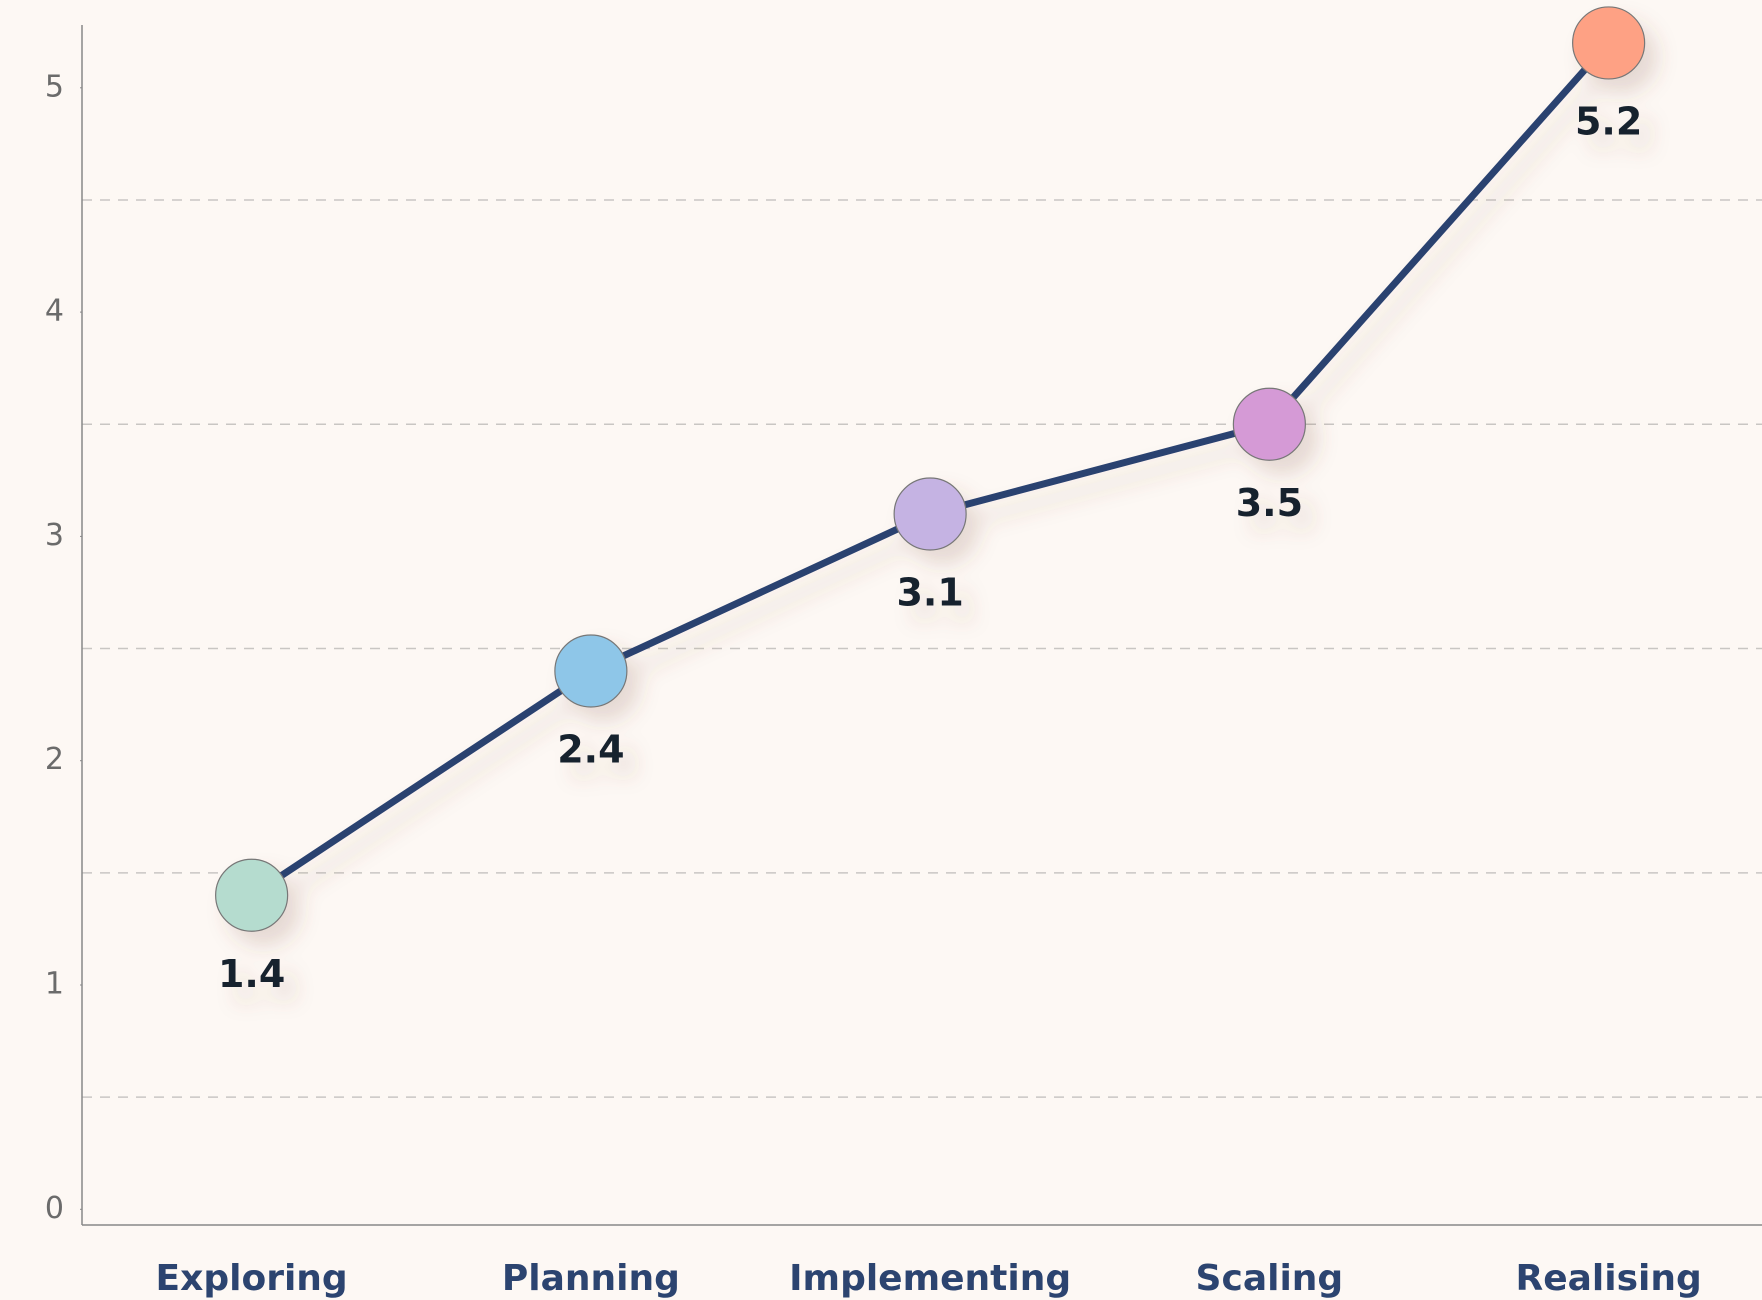 The image size is (1762, 1300). I want to click on data-label: 2.4, so click(590, 749).